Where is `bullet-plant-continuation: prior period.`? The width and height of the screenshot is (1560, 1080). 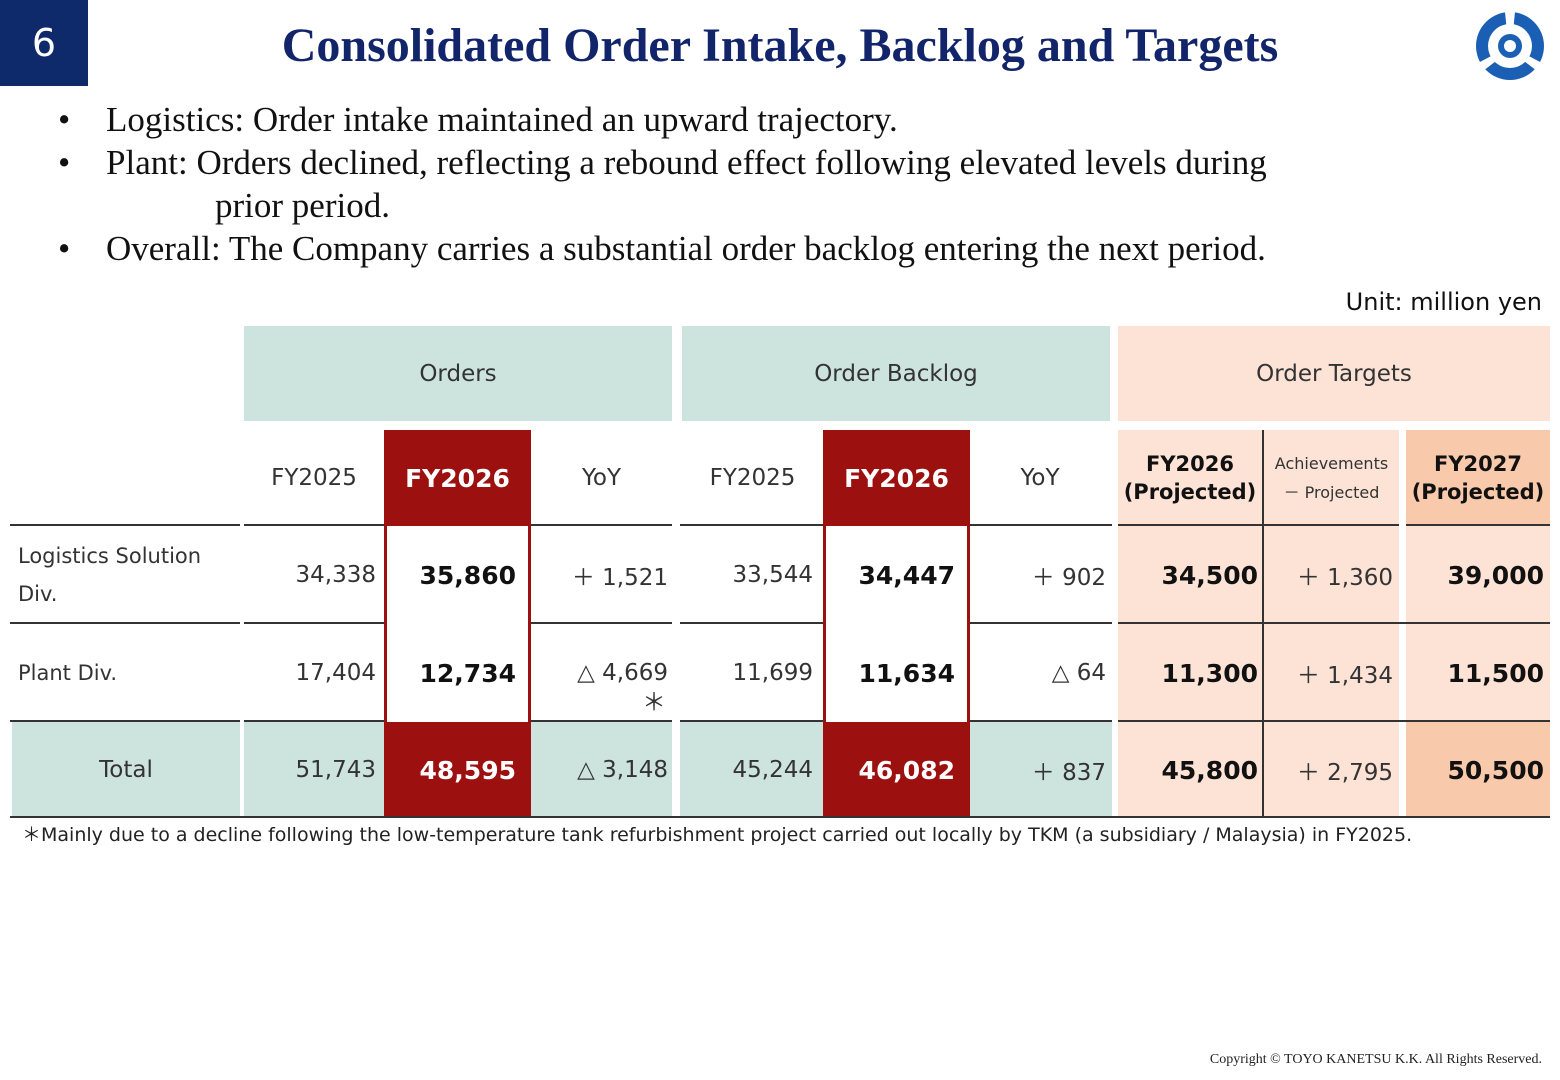
bullet-plant-continuation: prior period. is located at coordinates (302, 205).